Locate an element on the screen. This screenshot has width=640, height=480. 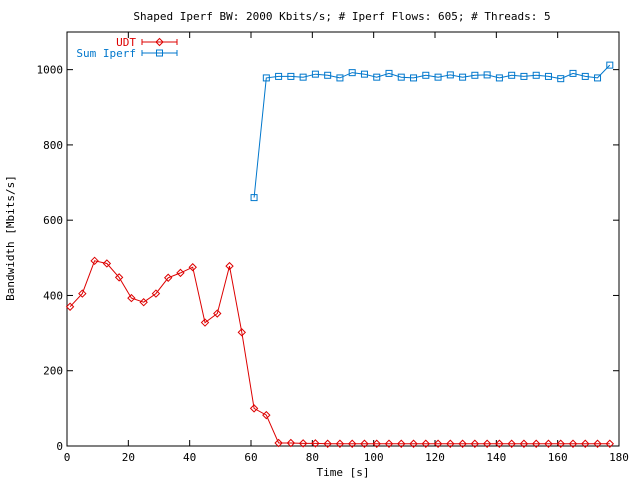
legend-label-sum-iperf: Sum Iperf is located at coordinates (106, 53).